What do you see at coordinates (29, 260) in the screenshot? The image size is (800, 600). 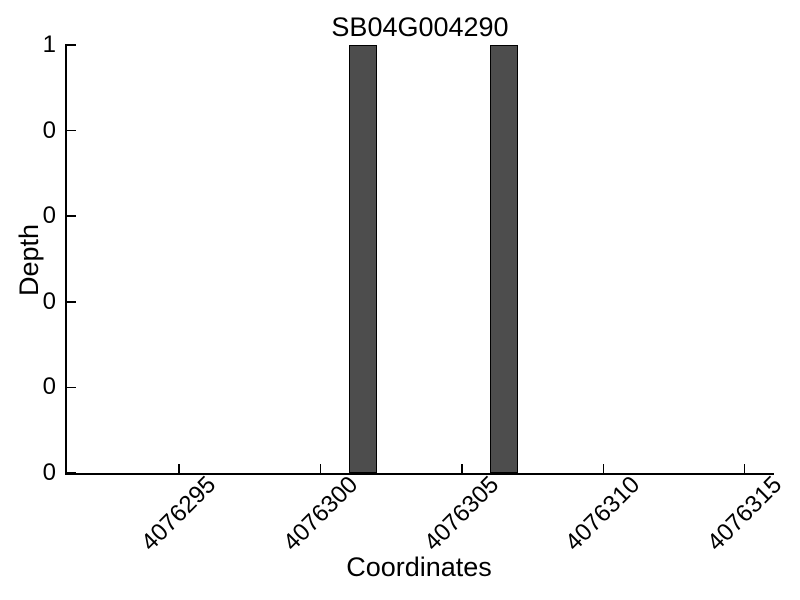 I see `y-axis-label: Depth` at bounding box center [29, 260].